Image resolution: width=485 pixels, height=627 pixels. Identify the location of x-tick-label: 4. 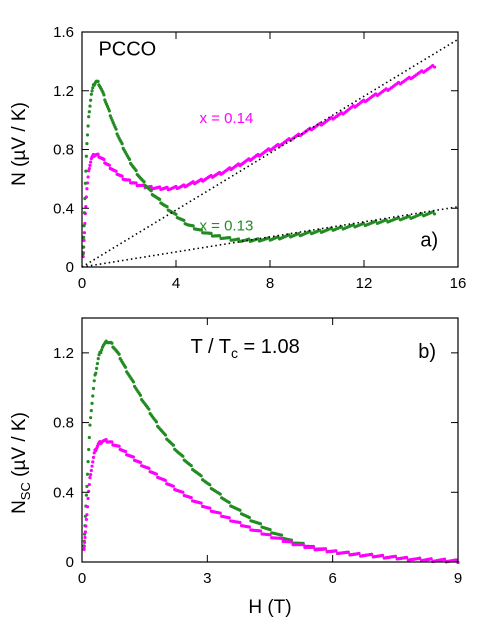
(176, 283).